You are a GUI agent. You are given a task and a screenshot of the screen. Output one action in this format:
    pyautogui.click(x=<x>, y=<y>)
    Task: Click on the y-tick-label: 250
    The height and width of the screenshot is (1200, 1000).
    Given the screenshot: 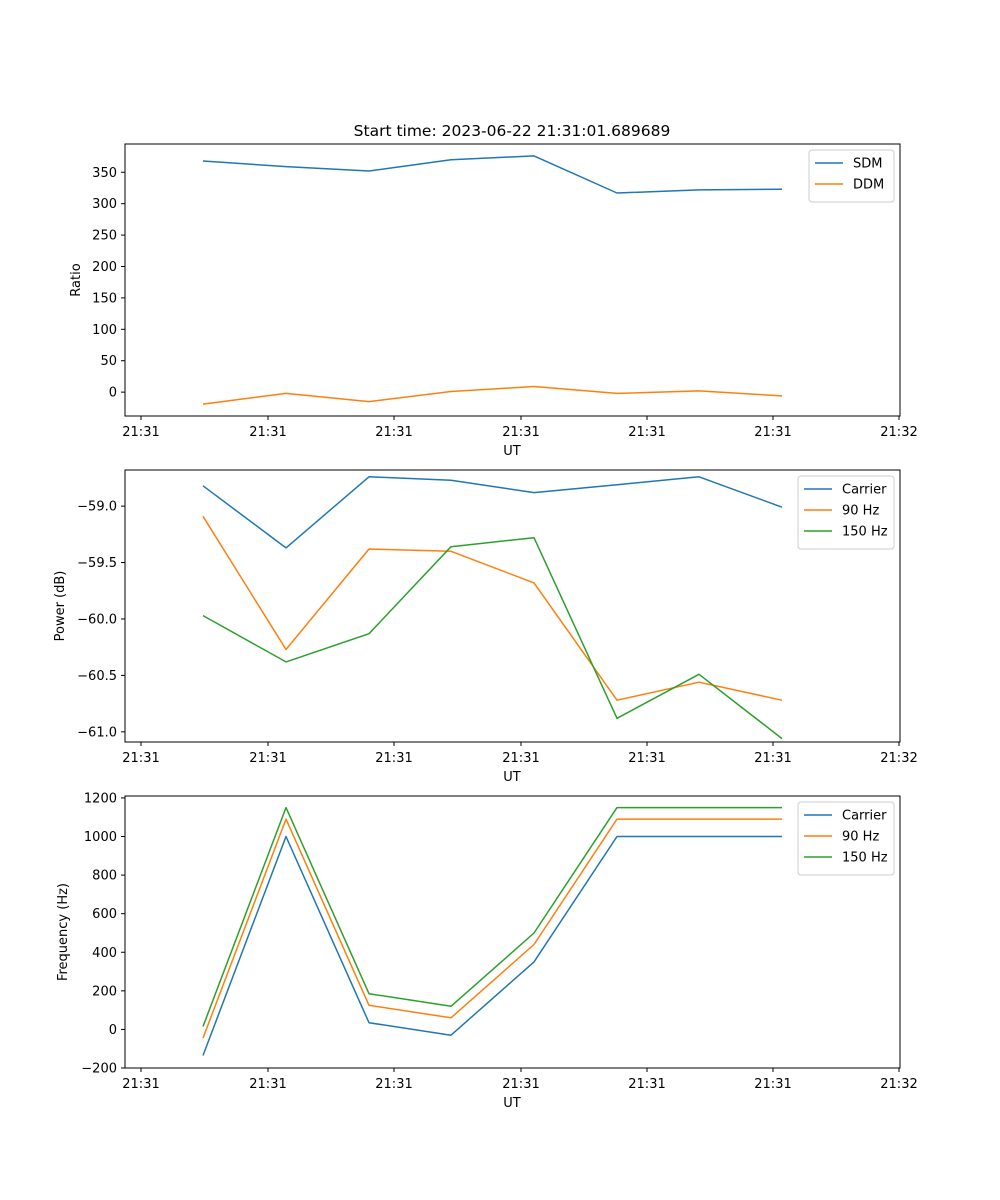 What is the action you would take?
    pyautogui.click(x=104, y=236)
    